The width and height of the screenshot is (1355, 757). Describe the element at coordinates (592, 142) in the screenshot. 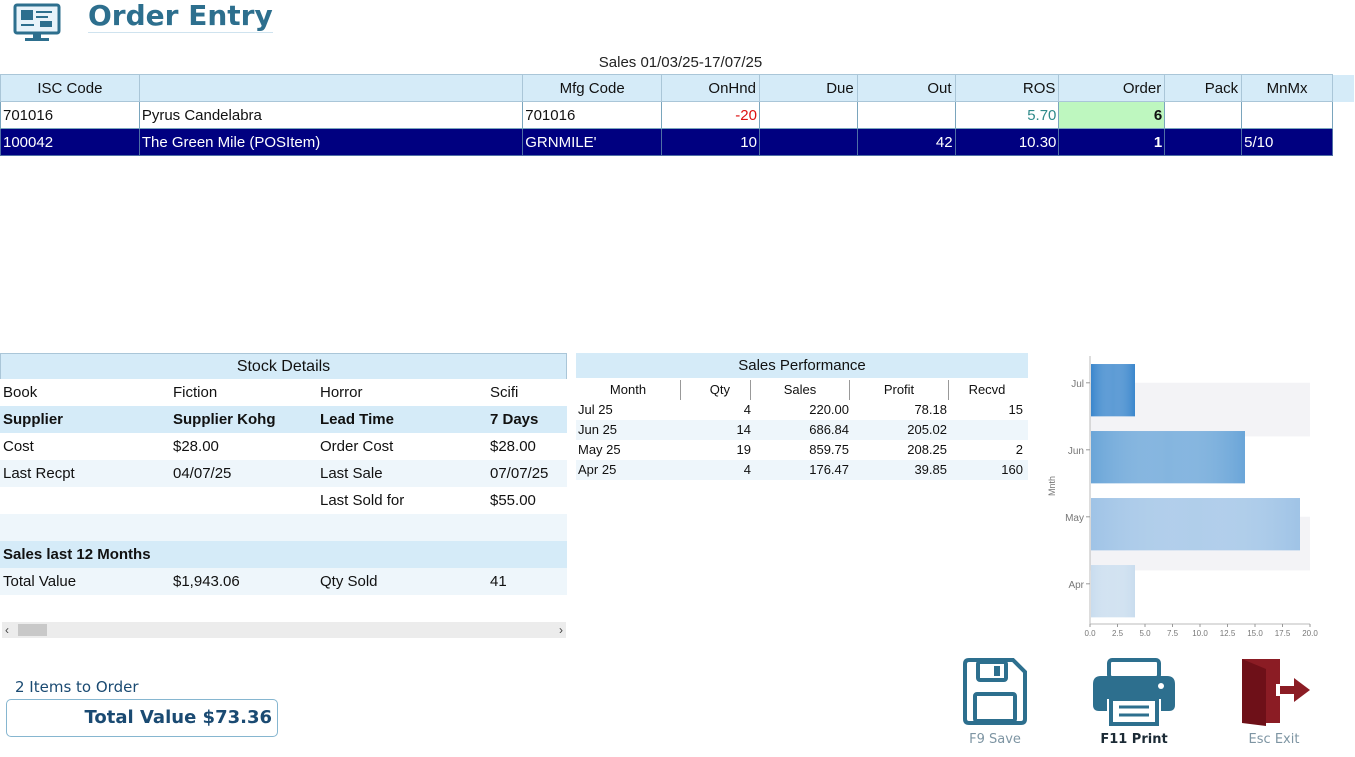

I see `cell-mfg-code: GRNMILE'` at that location.